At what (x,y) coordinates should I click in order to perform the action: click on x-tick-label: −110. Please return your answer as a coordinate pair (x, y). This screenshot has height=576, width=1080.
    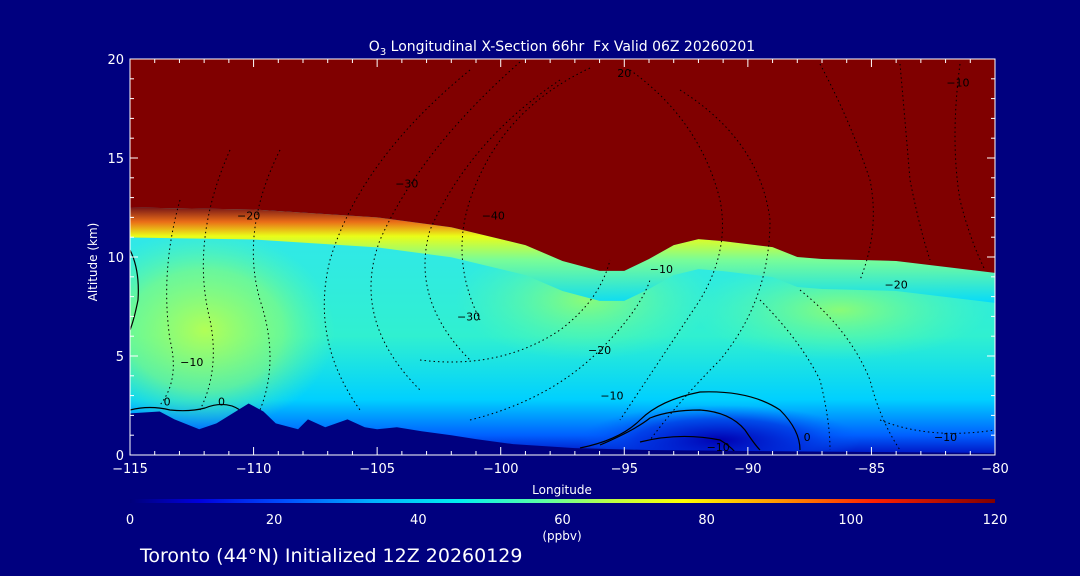
    Looking at the image, I should click on (254, 469).